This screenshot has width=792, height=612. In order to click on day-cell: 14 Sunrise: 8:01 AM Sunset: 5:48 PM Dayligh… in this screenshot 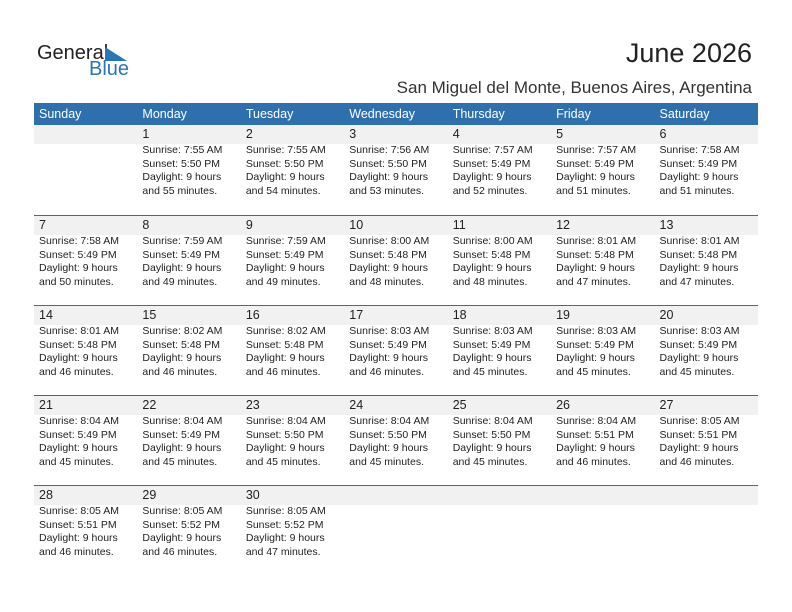, I will do `click(85, 342)`.